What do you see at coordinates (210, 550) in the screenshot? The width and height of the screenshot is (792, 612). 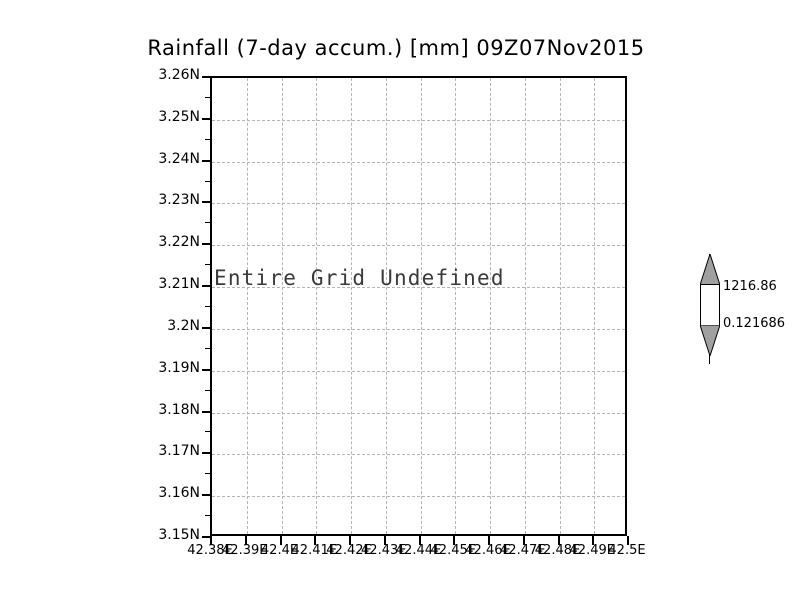 I see `x-axis-tick-label: 42.38E` at bounding box center [210, 550].